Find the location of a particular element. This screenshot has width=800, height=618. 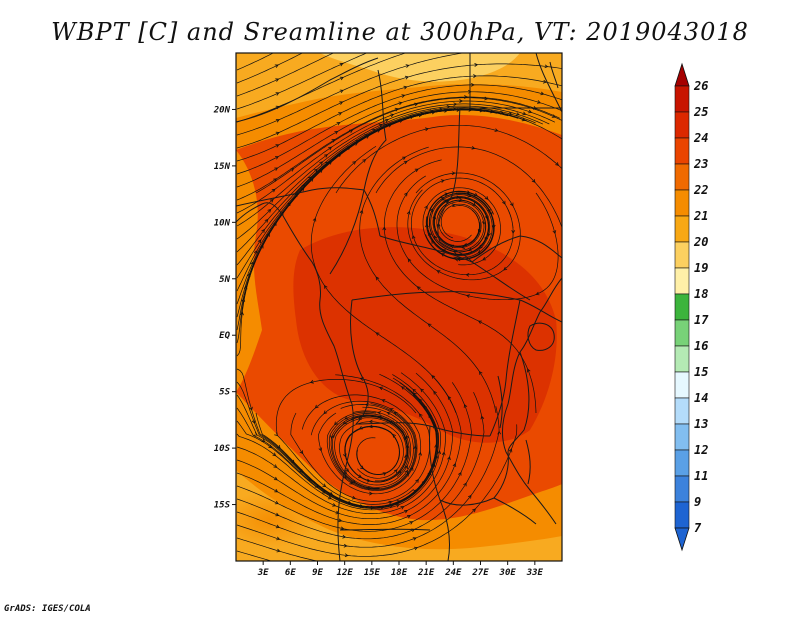

border-drc-east is located at coordinates (505, 368).